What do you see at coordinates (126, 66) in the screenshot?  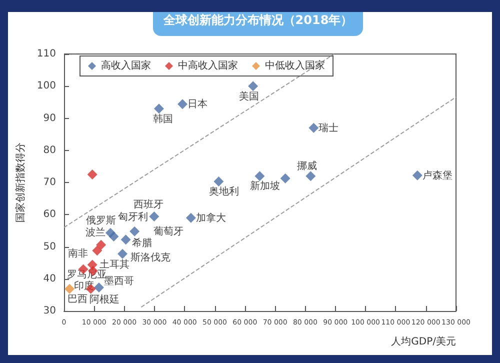 I see `legend-label: 高收入国家` at bounding box center [126, 66].